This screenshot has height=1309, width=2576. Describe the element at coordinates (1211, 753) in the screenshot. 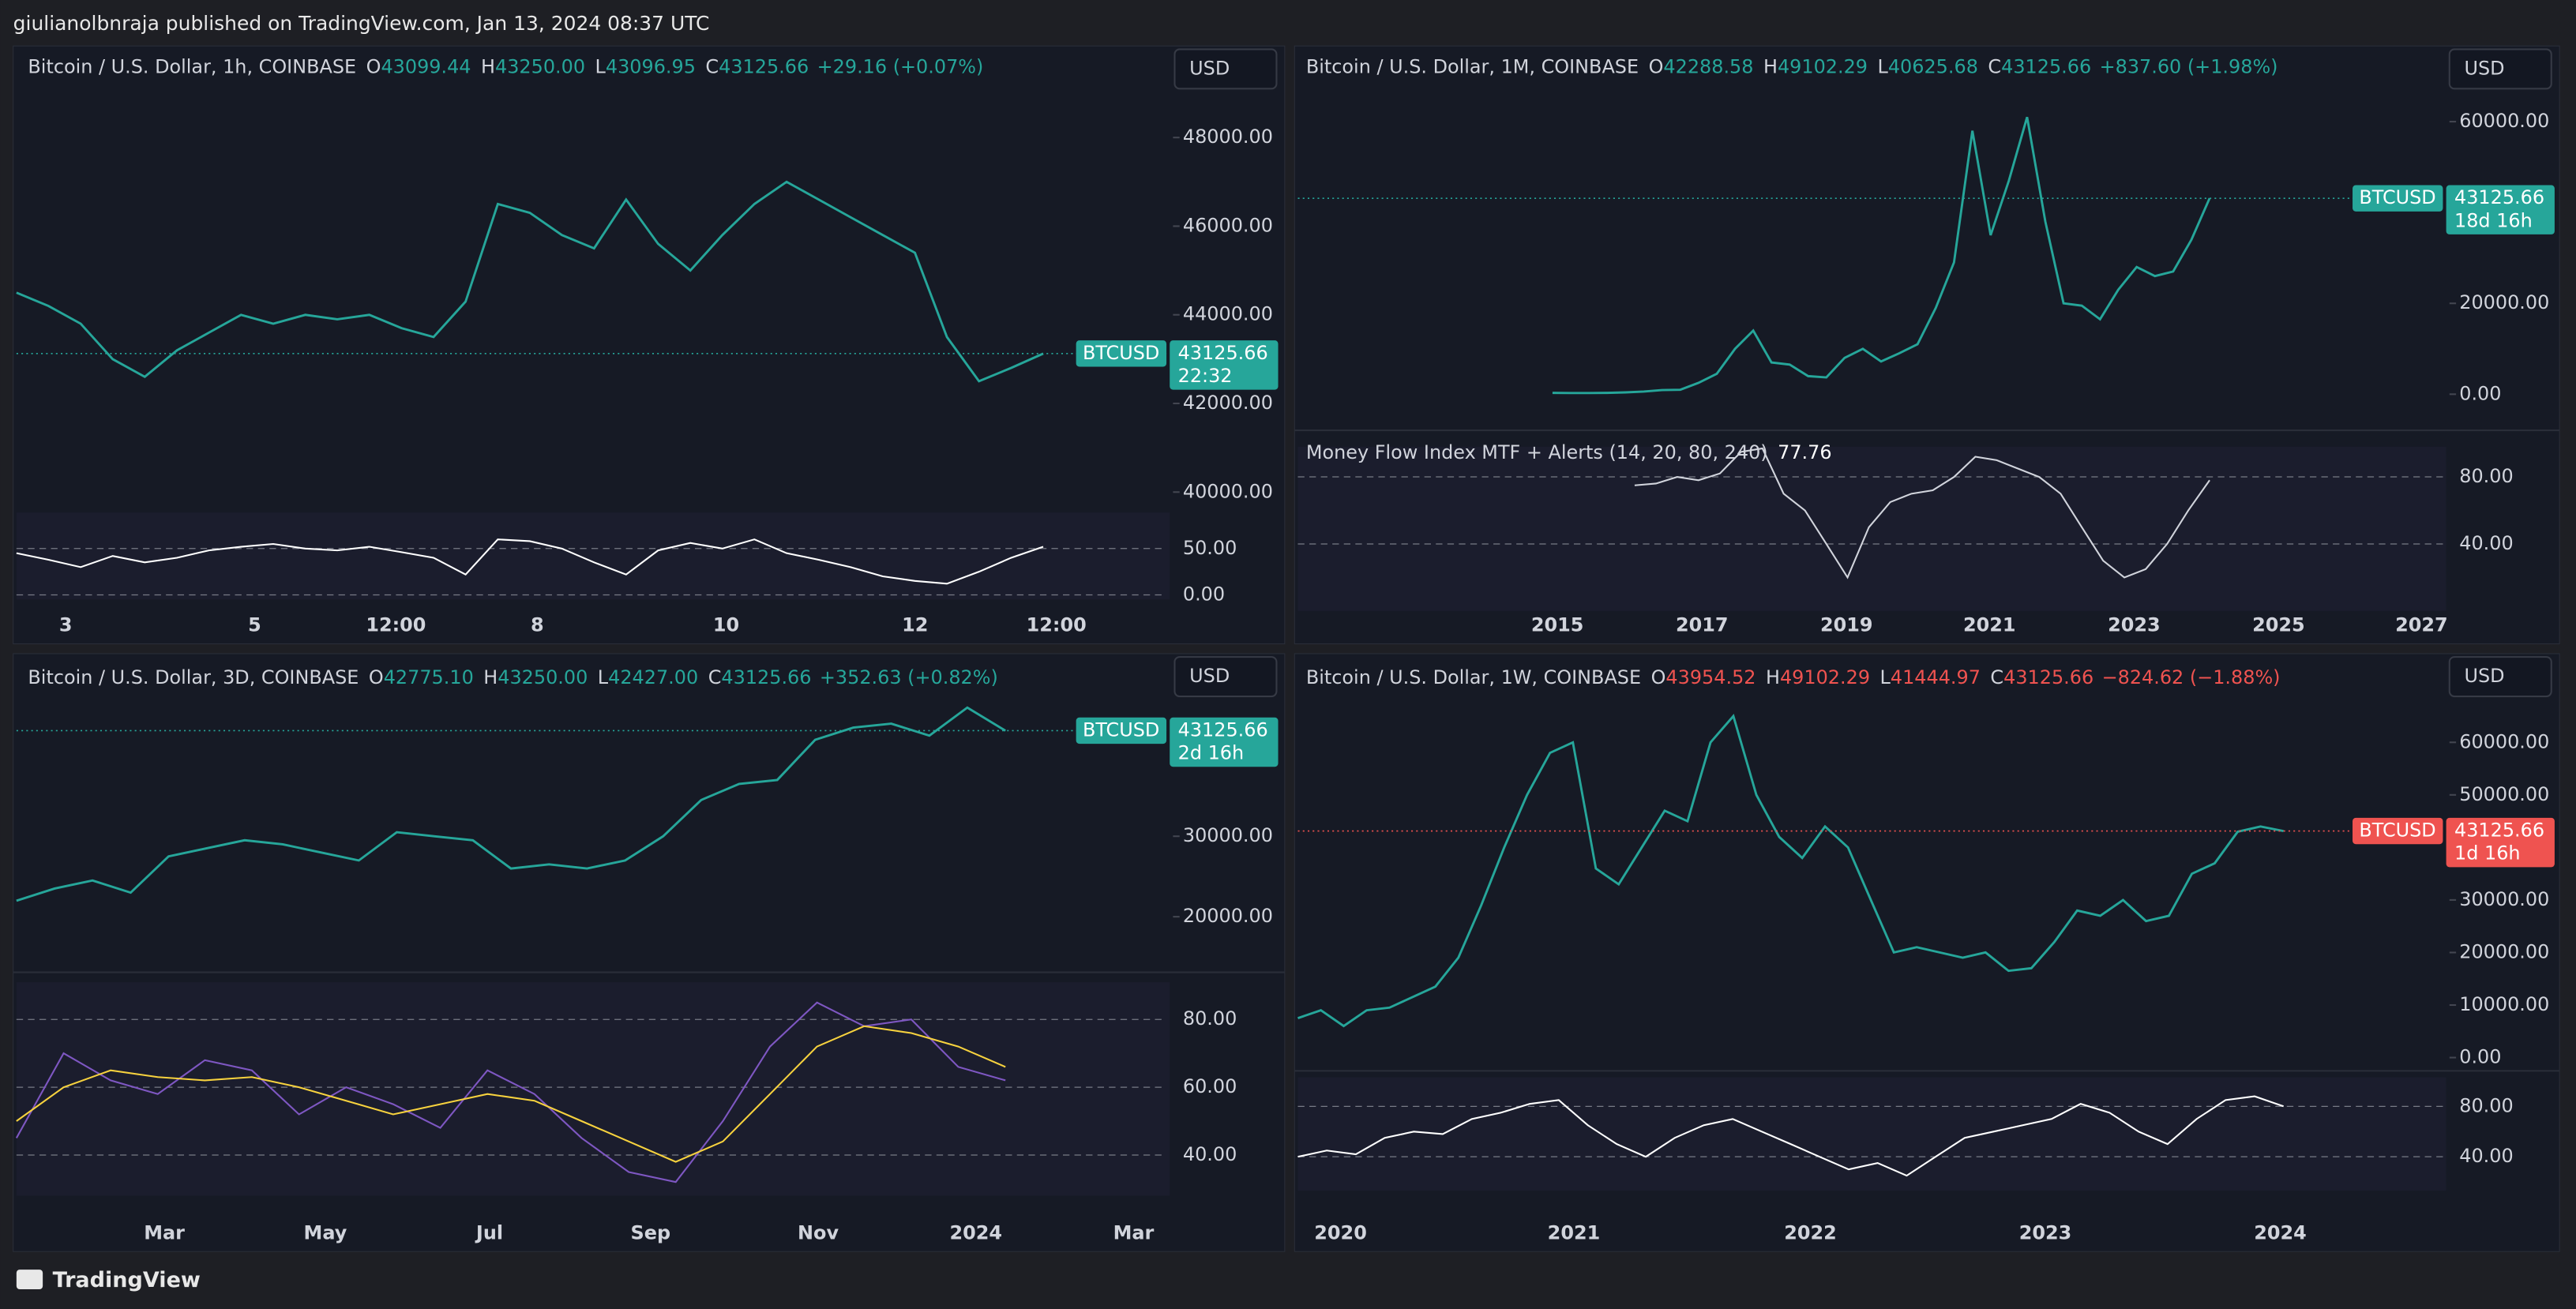

I see `countdown-label: 2d 16h` at that location.